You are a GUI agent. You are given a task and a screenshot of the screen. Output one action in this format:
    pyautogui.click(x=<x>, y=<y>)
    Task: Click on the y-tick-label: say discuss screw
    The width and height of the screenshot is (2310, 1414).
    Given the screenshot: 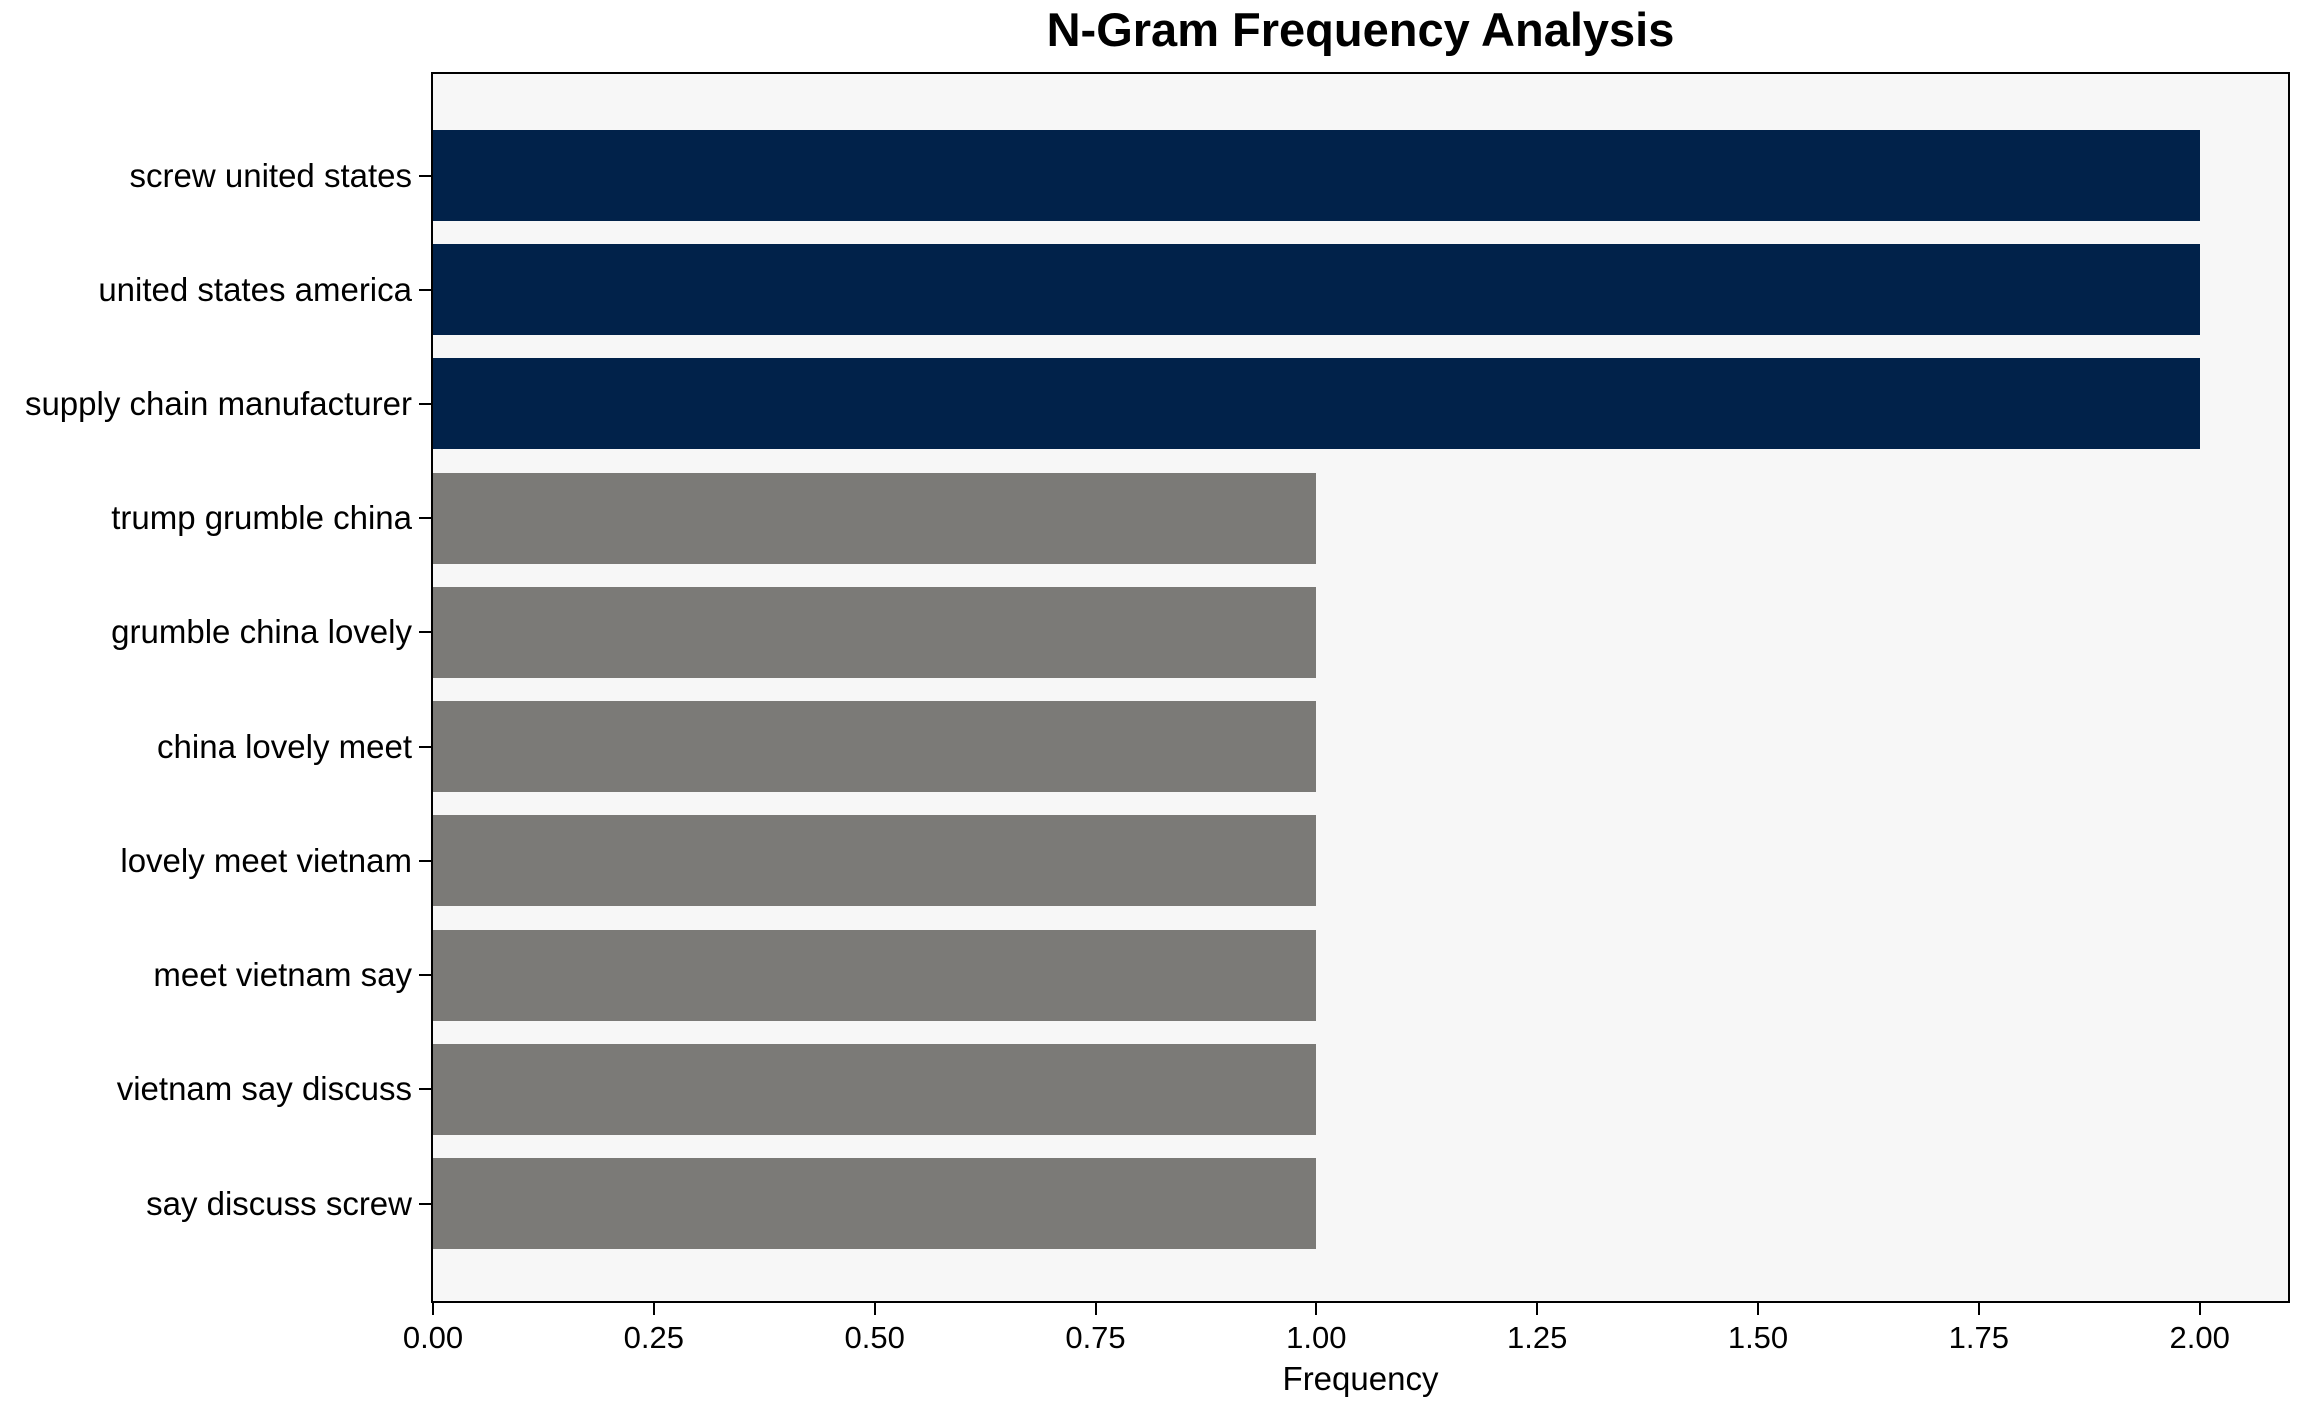 What is the action you would take?
    pyautogui.click(x=279, y=1203)
    